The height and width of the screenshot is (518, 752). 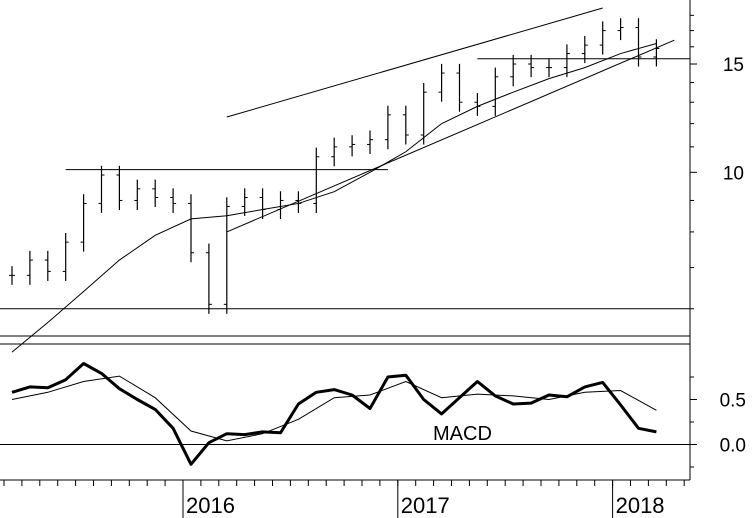 I want to click on price-tick-label: 10, so click(x=733, y=173).